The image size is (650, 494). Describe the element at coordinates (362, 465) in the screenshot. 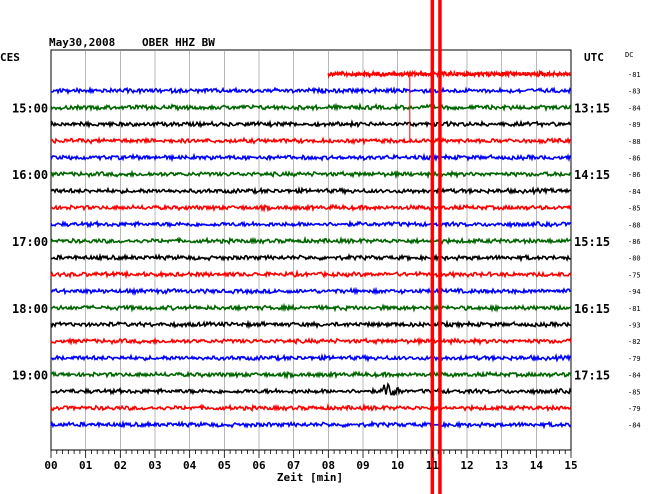

I see `x-tick-label: 09` at that location.